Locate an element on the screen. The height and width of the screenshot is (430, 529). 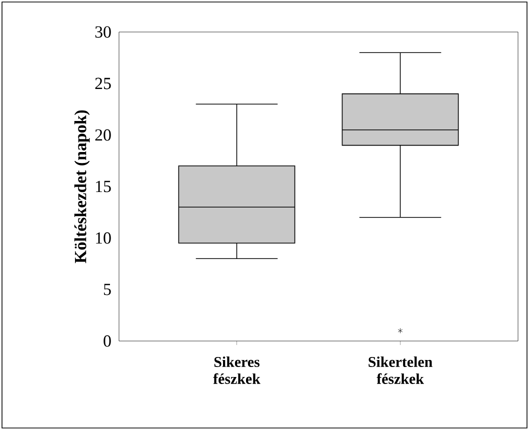
y-tick-label: 10 is located at coordinates (103, 238).